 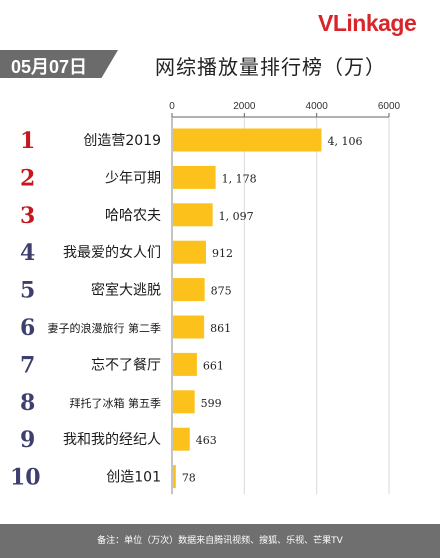 I want to click on category-label: 忘不了餐厅, so click(x=126, y=365).